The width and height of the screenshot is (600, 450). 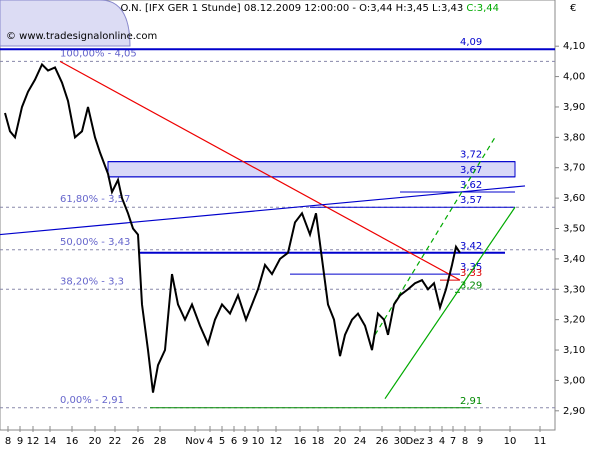 What do you see at coordinates (471, 155) in the screenshot?
I see `level-label: 3,72` at bounding box center [471, 155].